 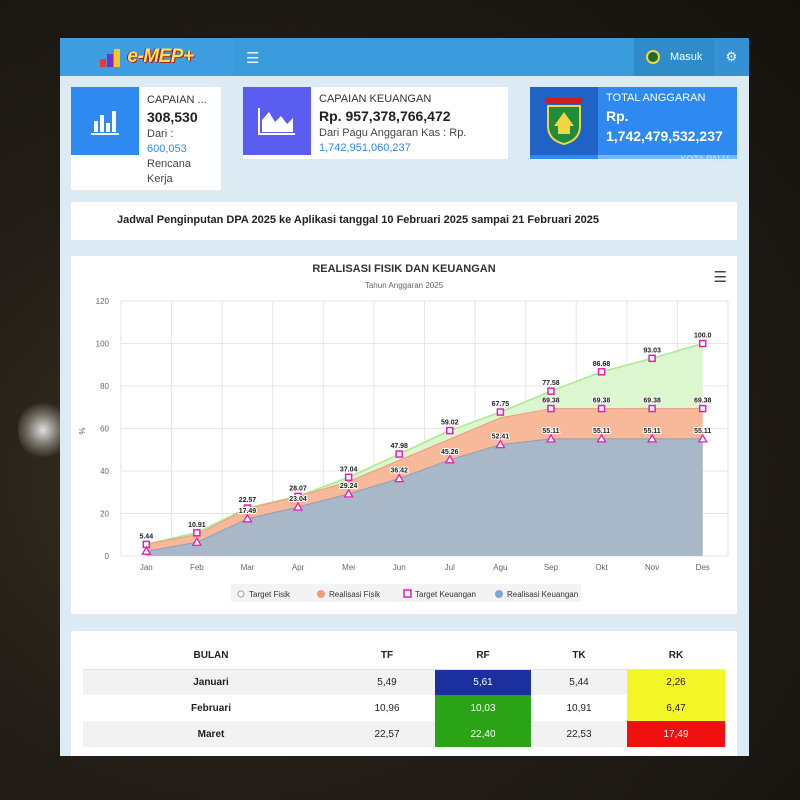 I want to click on data-label-realisasi-keuangan: 17.49, so click(x=248, y=511).